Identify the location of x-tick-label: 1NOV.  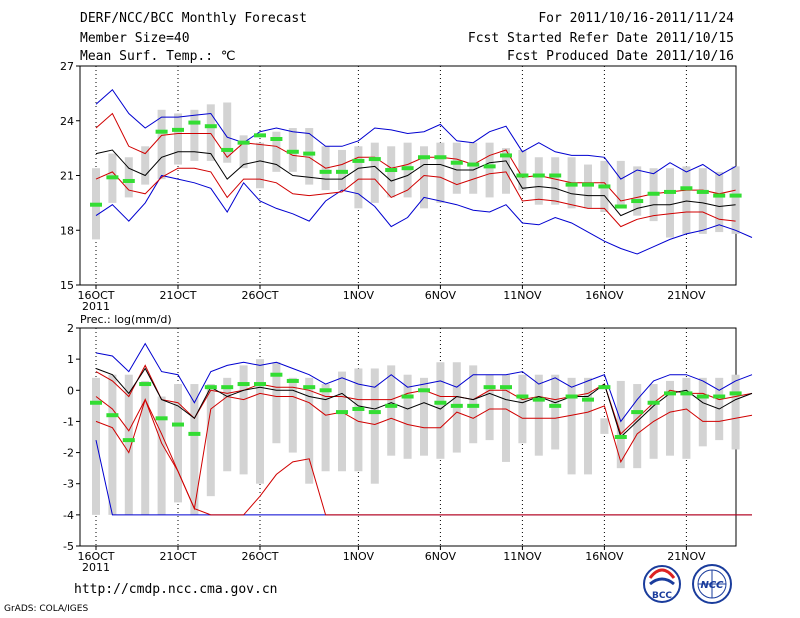
(359, 556).